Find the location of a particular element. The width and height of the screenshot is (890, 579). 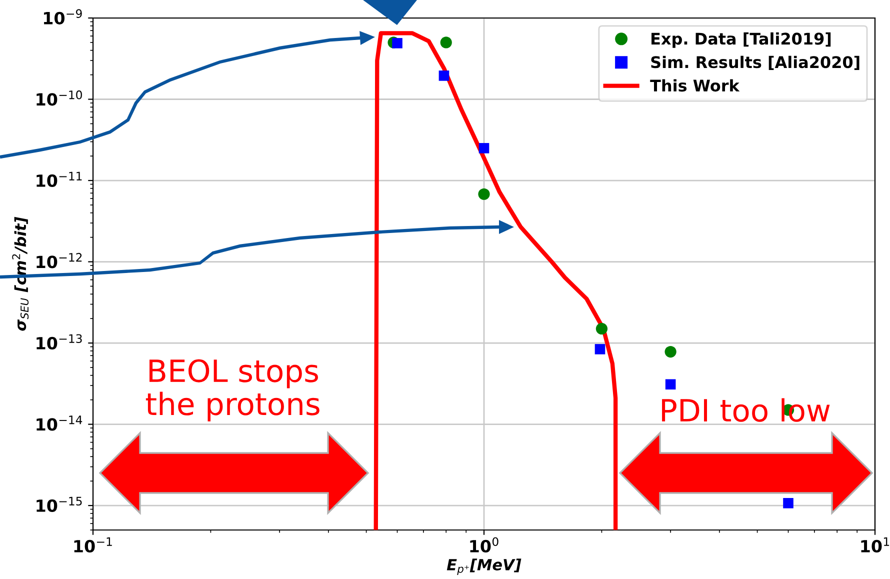

y-tick-label: 10$^{−13}$ is located at coordinates (59, 342).